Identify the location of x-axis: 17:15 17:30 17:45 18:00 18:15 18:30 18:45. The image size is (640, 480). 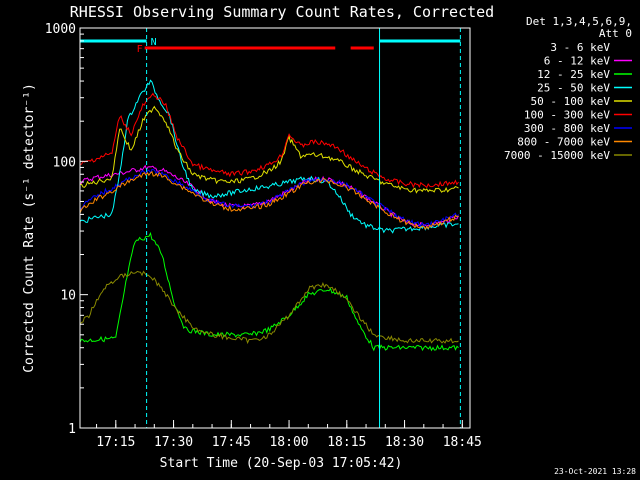
(289, 435).